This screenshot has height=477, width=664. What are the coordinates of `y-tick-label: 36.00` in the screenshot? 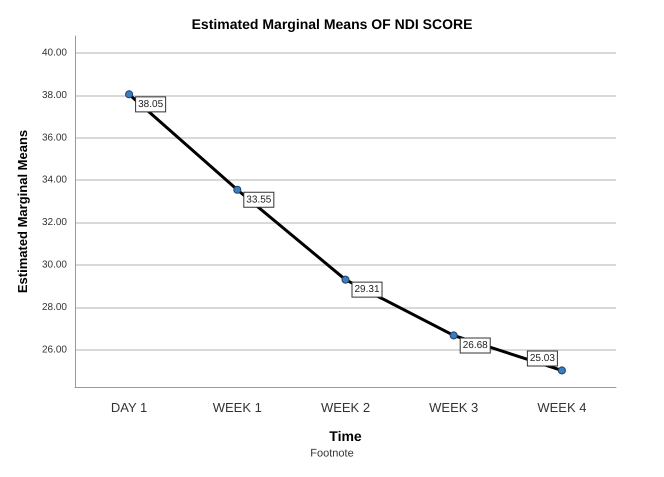 It's located at (55, 138).